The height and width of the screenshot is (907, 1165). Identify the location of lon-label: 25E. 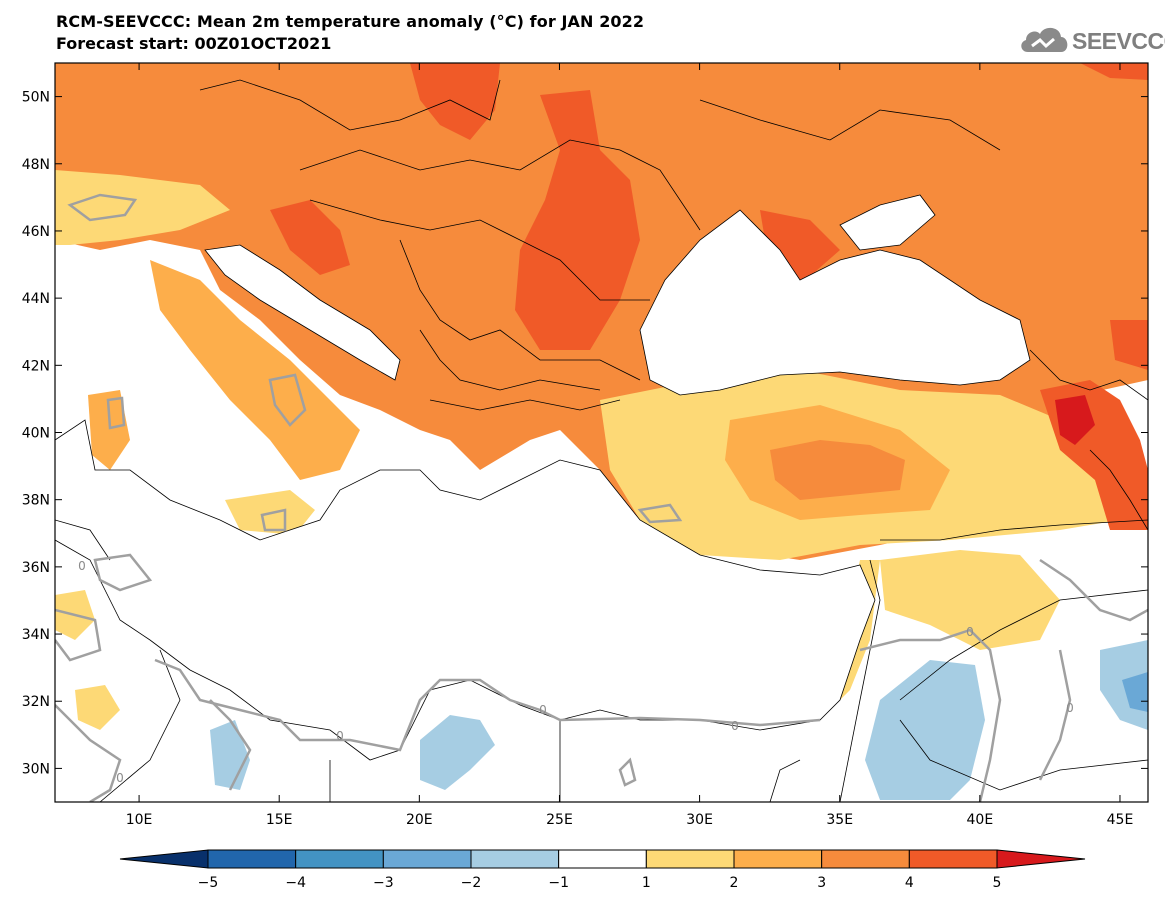
(559, 820).